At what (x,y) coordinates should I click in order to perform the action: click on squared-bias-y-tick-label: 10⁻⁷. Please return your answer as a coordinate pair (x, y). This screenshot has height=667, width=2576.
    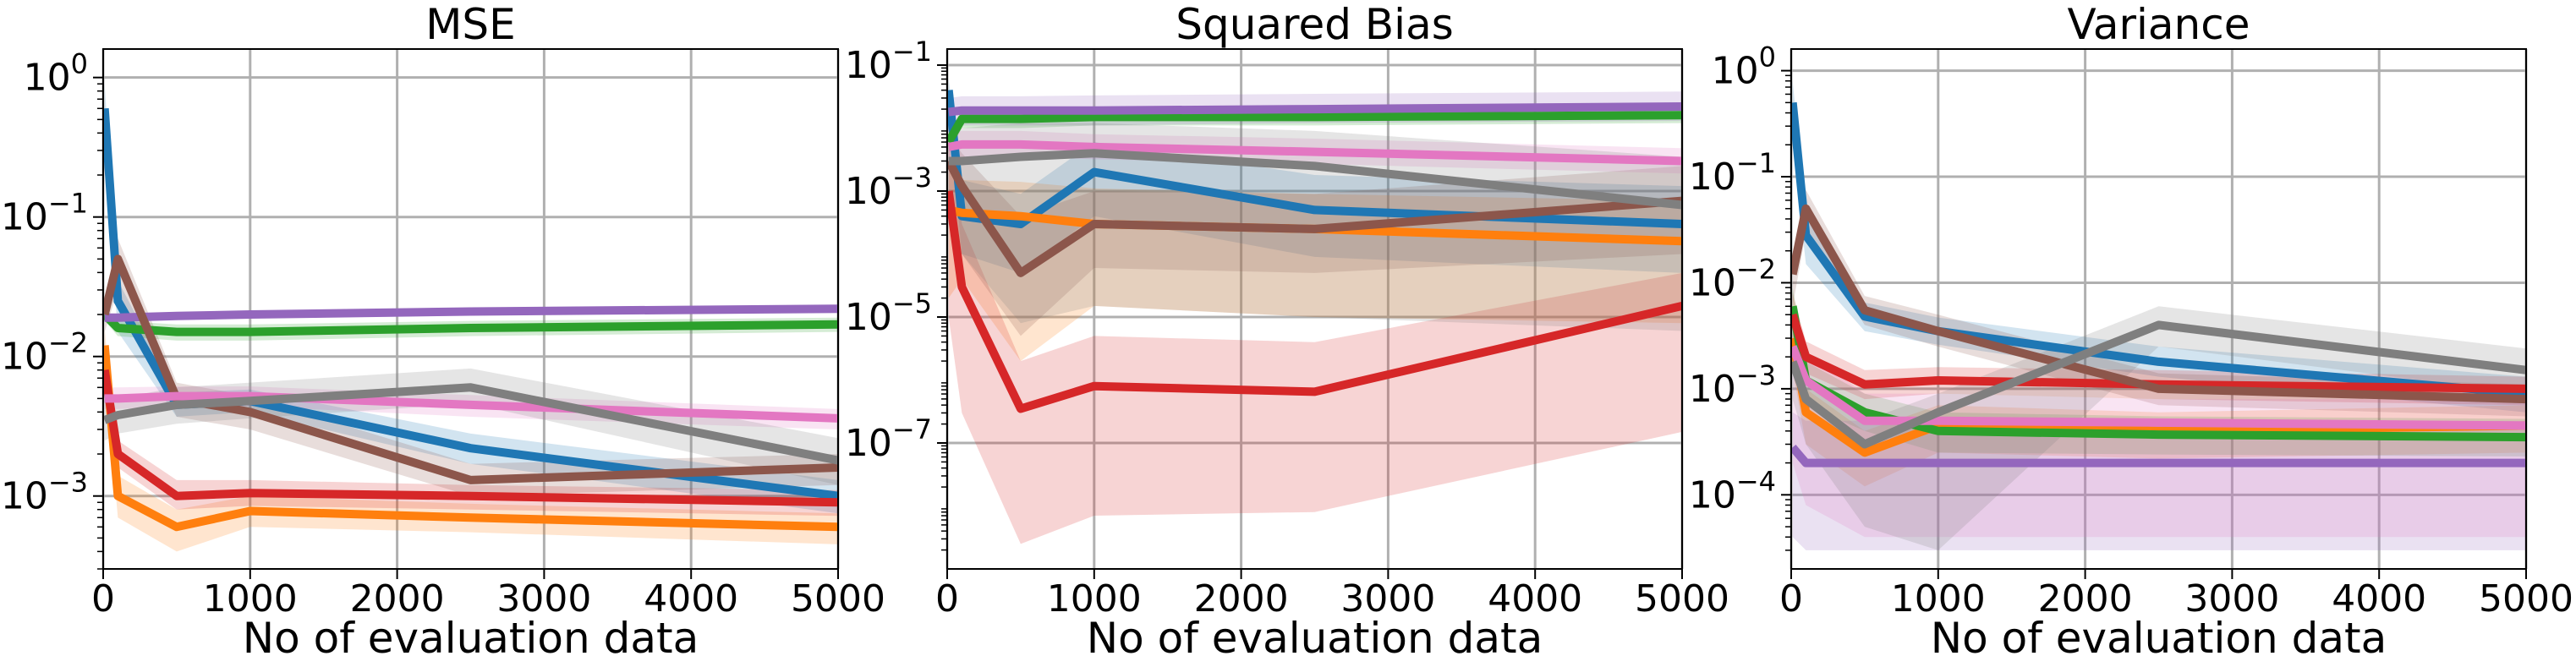
    Looking at the image, I should click on (888, 439).